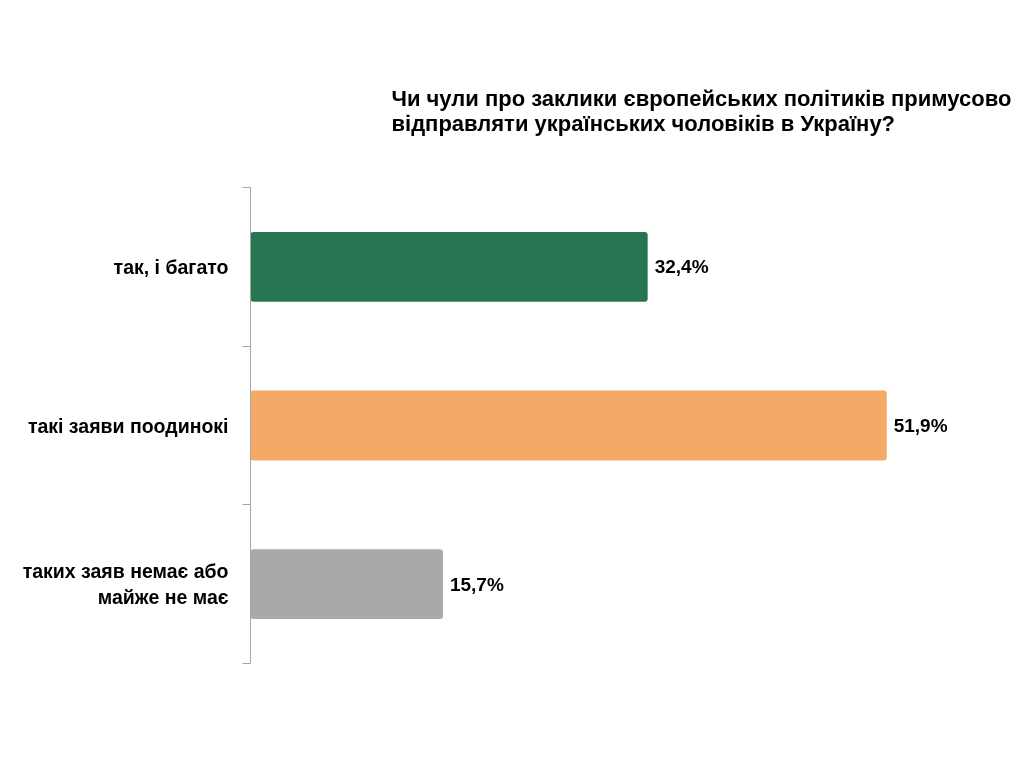 The width and height of the screenshot is (1024, 768). Describe the element at coordinates (171, 266) in the screenshot. I see `y-tick-label: так, і багато` at that location.